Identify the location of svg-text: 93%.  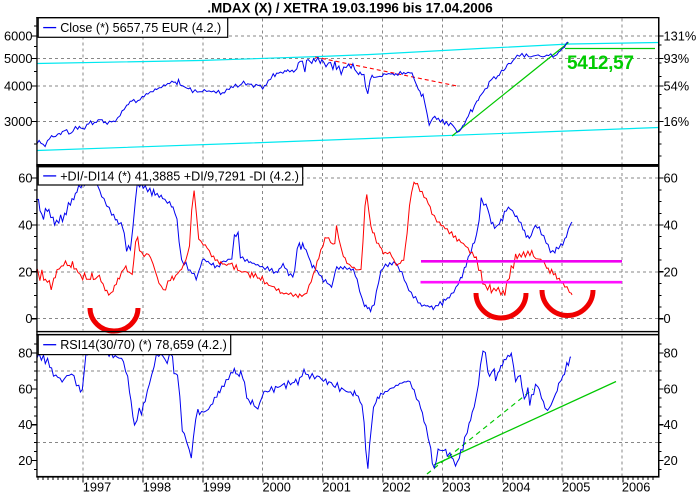
(677, 58).